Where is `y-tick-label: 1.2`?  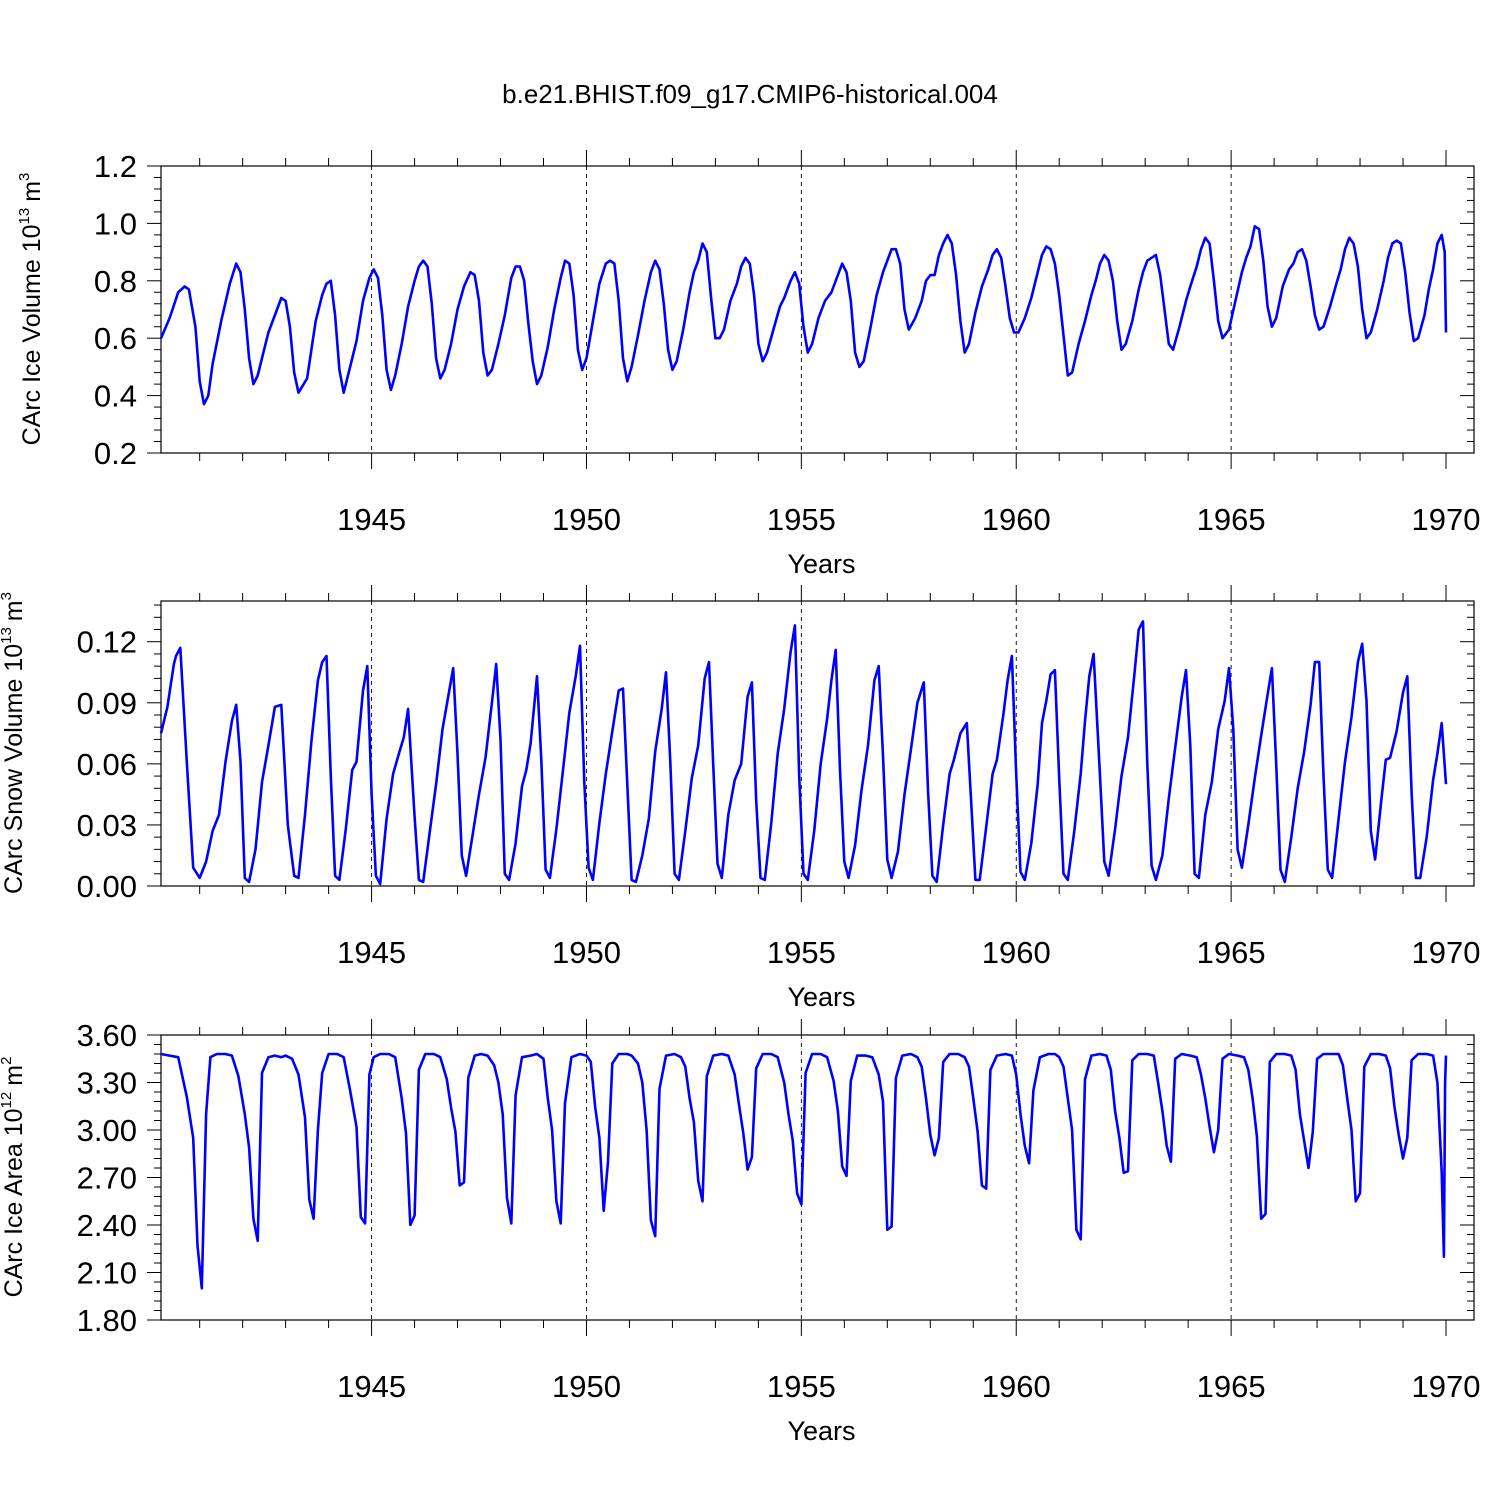 y-tick-label: 1.2 is located at coordinates (115, 166).